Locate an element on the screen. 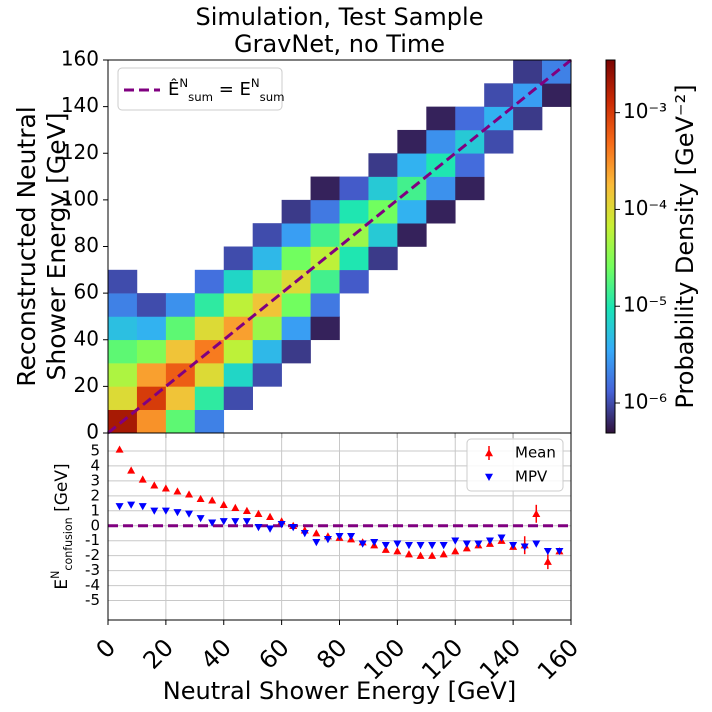 The width and height of the screenshot is (712, 712). colorbar-label: Probability Density [GeV⁻²] is located at coordinates (685, 246).